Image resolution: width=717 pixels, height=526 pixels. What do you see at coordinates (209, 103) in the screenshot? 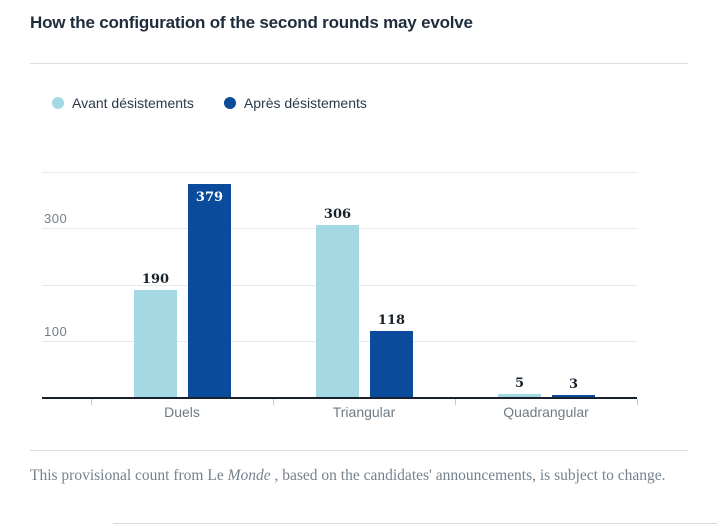
I see `chart-legend: Avant désistements Après désistements` at bounding box center [209, 103].